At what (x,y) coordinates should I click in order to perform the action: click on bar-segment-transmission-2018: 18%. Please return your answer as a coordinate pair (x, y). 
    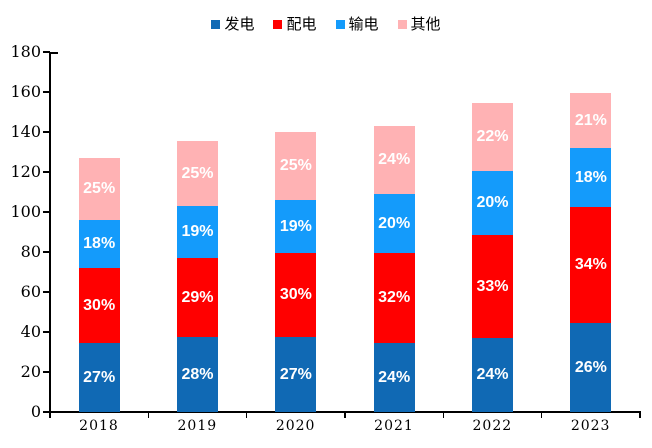
    Looking at the image, I should click on (99, 244).